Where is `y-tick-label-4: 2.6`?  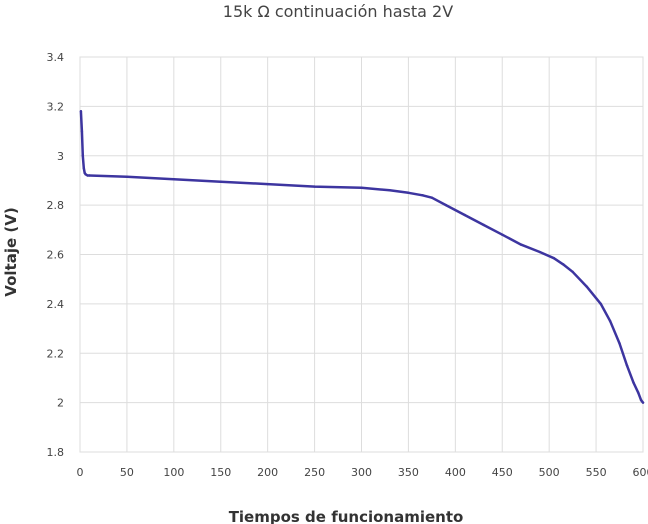 y-tick-label-4: 2.6 is located at coordinates (56, 255).